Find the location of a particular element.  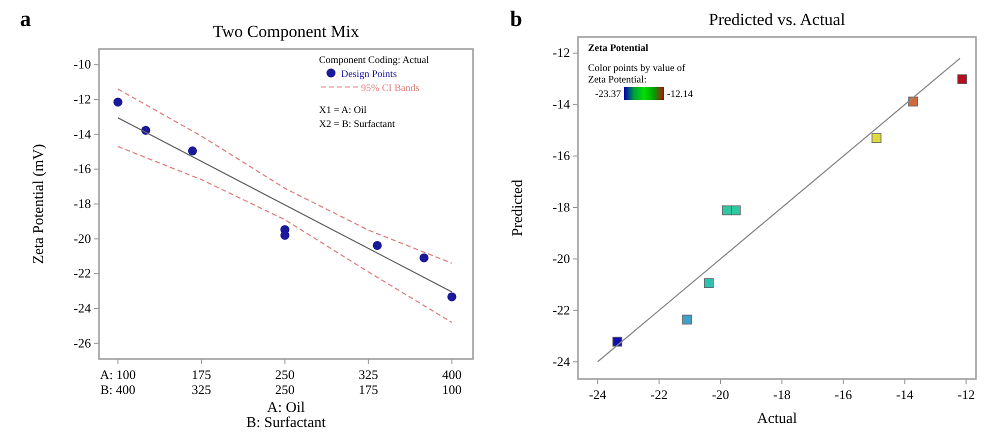

legend-label: Design Points is located at coordinates (369, 74).